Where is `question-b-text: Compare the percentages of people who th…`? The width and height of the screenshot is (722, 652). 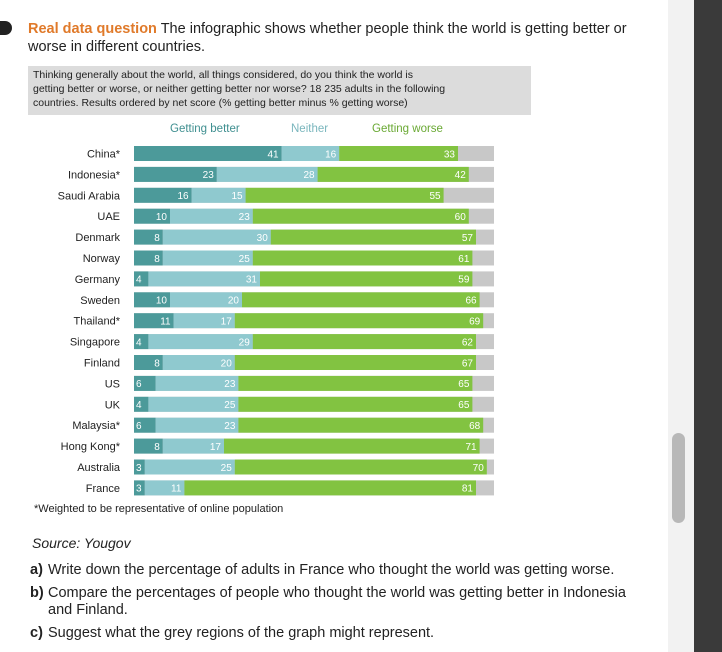 question-b-text: Compare the percentages of people who th… is located at coordinates (337, 593).